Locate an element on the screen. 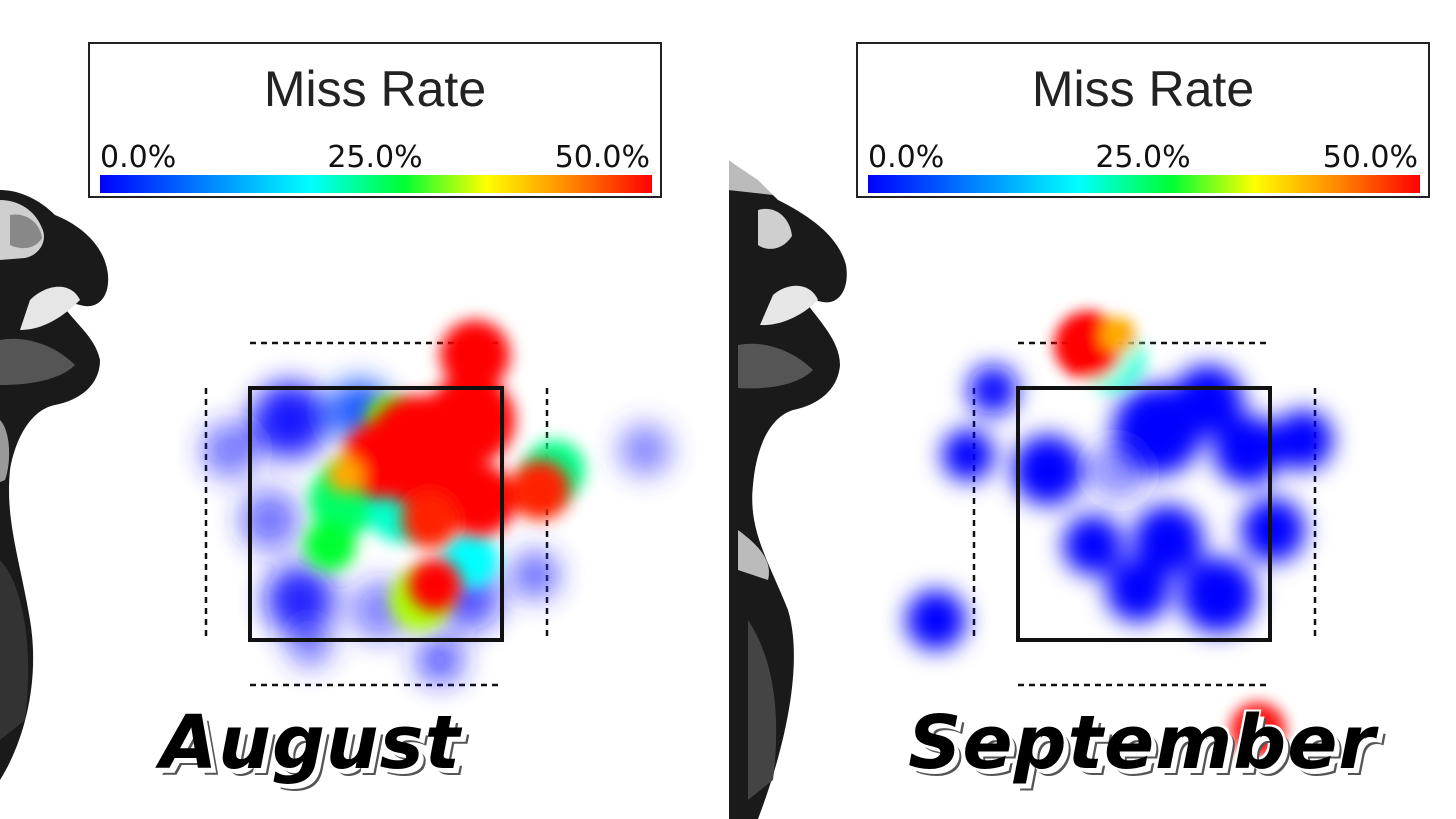 This screenshot has height=819, width=1456. outer-zone is located at coordinates (1144, 514).